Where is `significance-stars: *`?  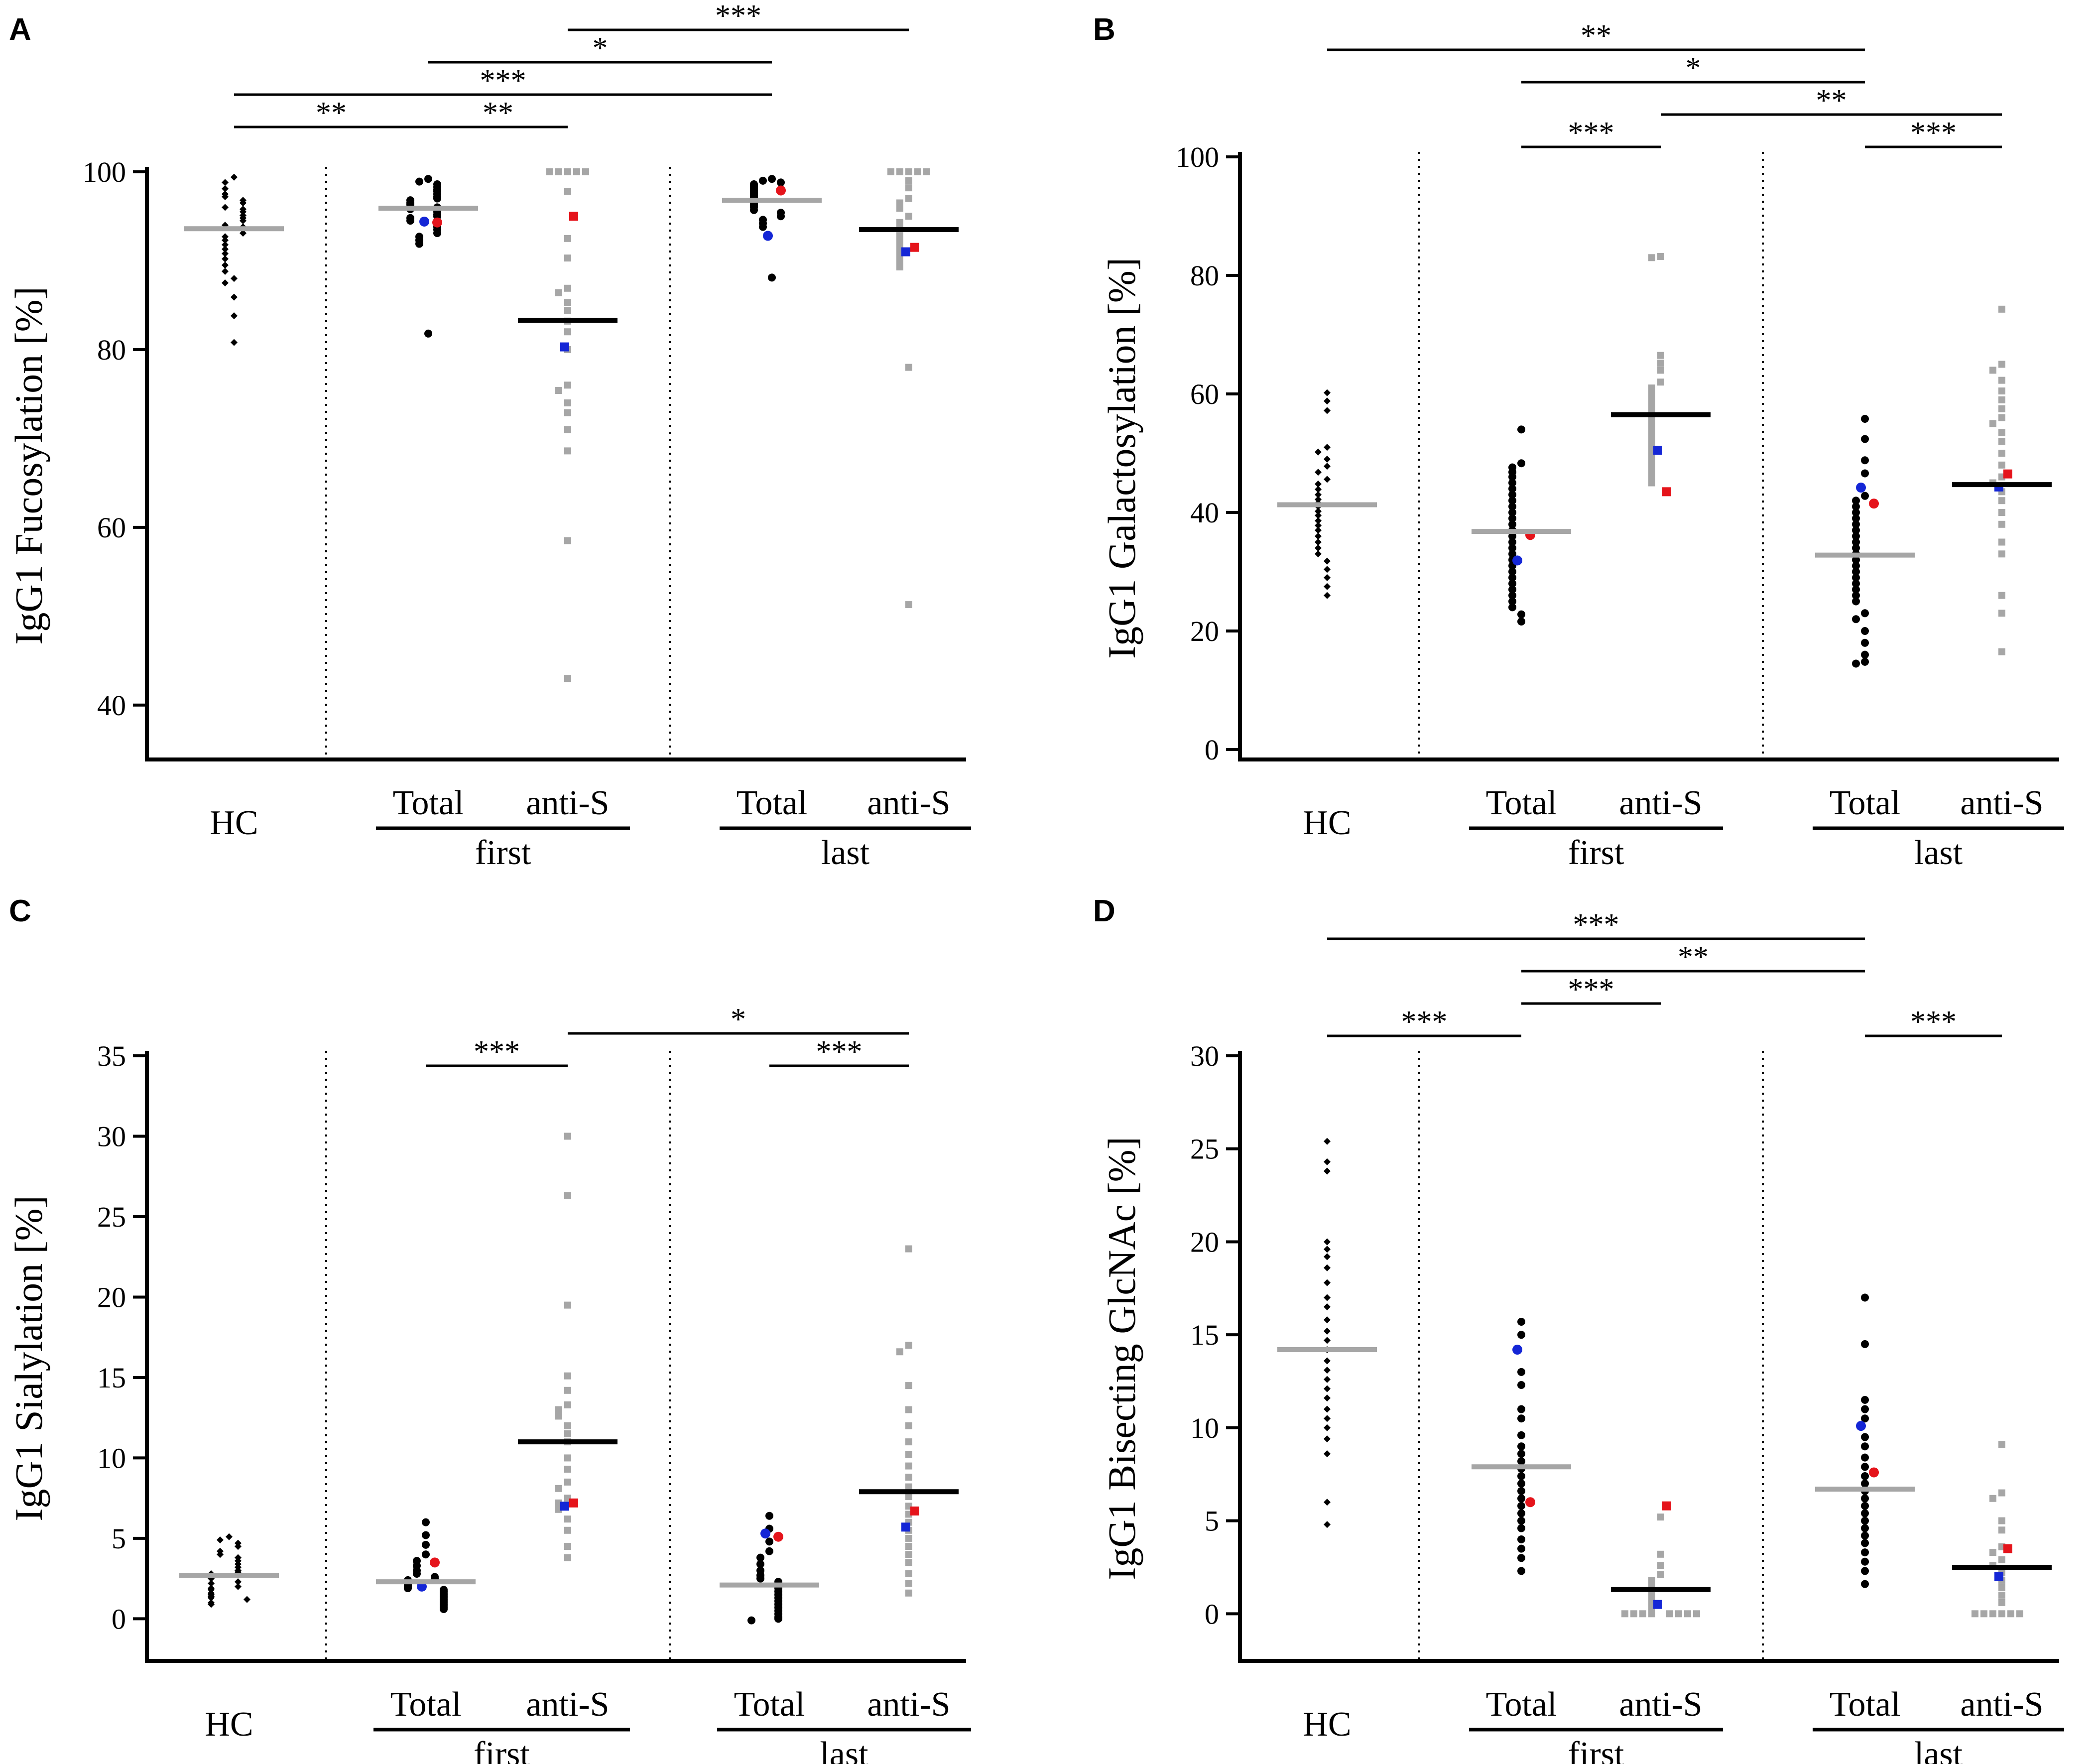
significance-stars: * is located at coordinates (600, 48).